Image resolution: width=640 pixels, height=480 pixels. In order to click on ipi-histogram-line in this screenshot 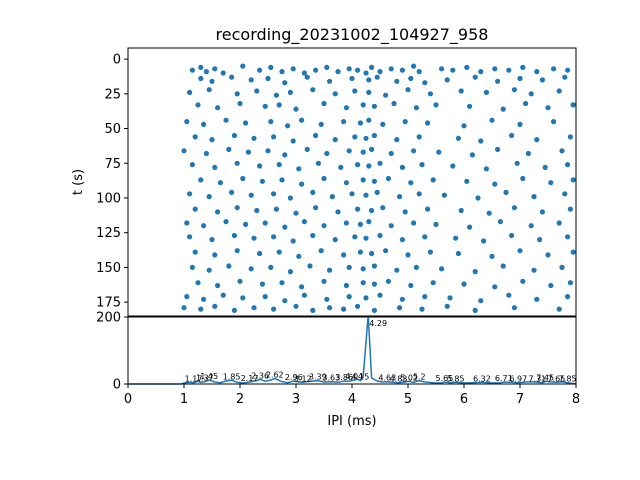, I will do `click(352, 349)`.